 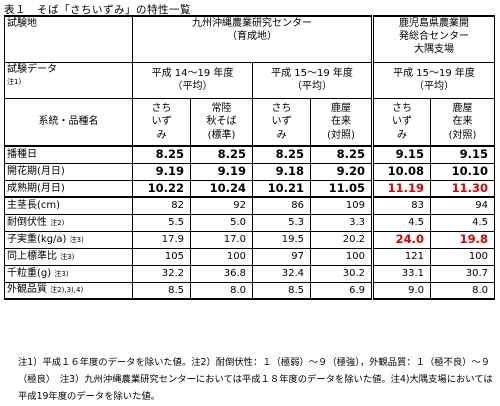 What do you see at coordinates (401, 205) in the screenshot?
I see `table-cell: 83` at bounding box center [401, 205].